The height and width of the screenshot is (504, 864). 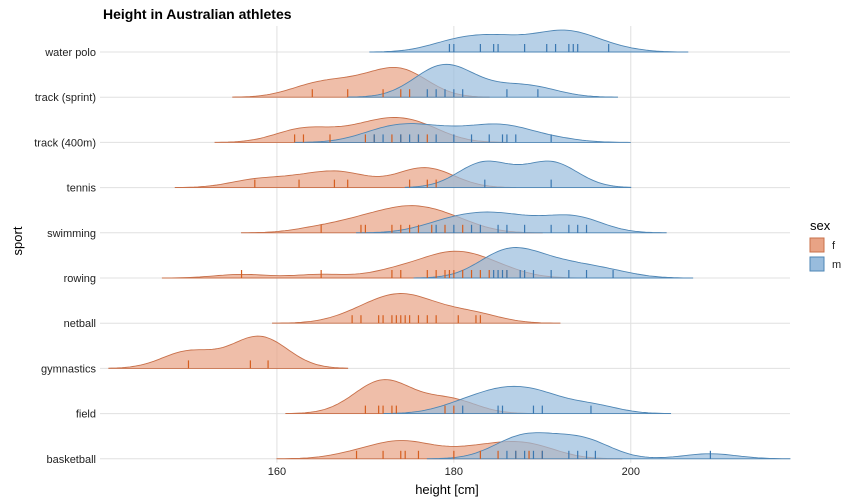 I want to click on legend-title: sex, so click(x=820, y=225).